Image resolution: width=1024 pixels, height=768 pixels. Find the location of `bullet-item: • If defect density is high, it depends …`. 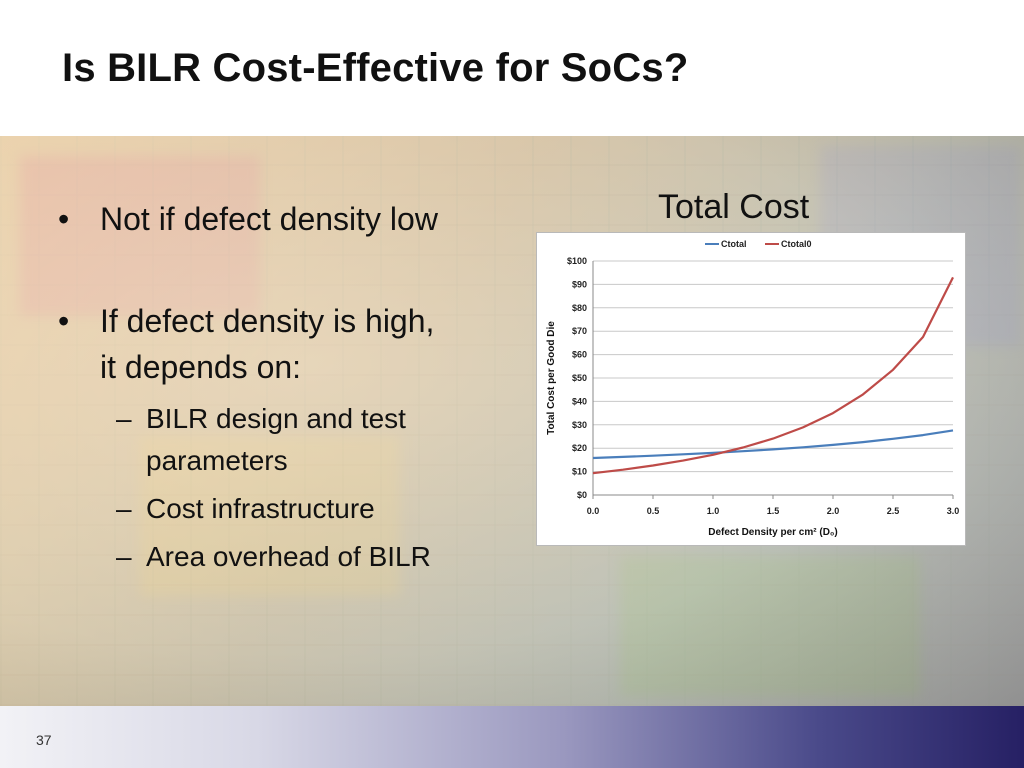

bullet-item: • If defect density is high, it depends … is located at coordinates (246, 344).